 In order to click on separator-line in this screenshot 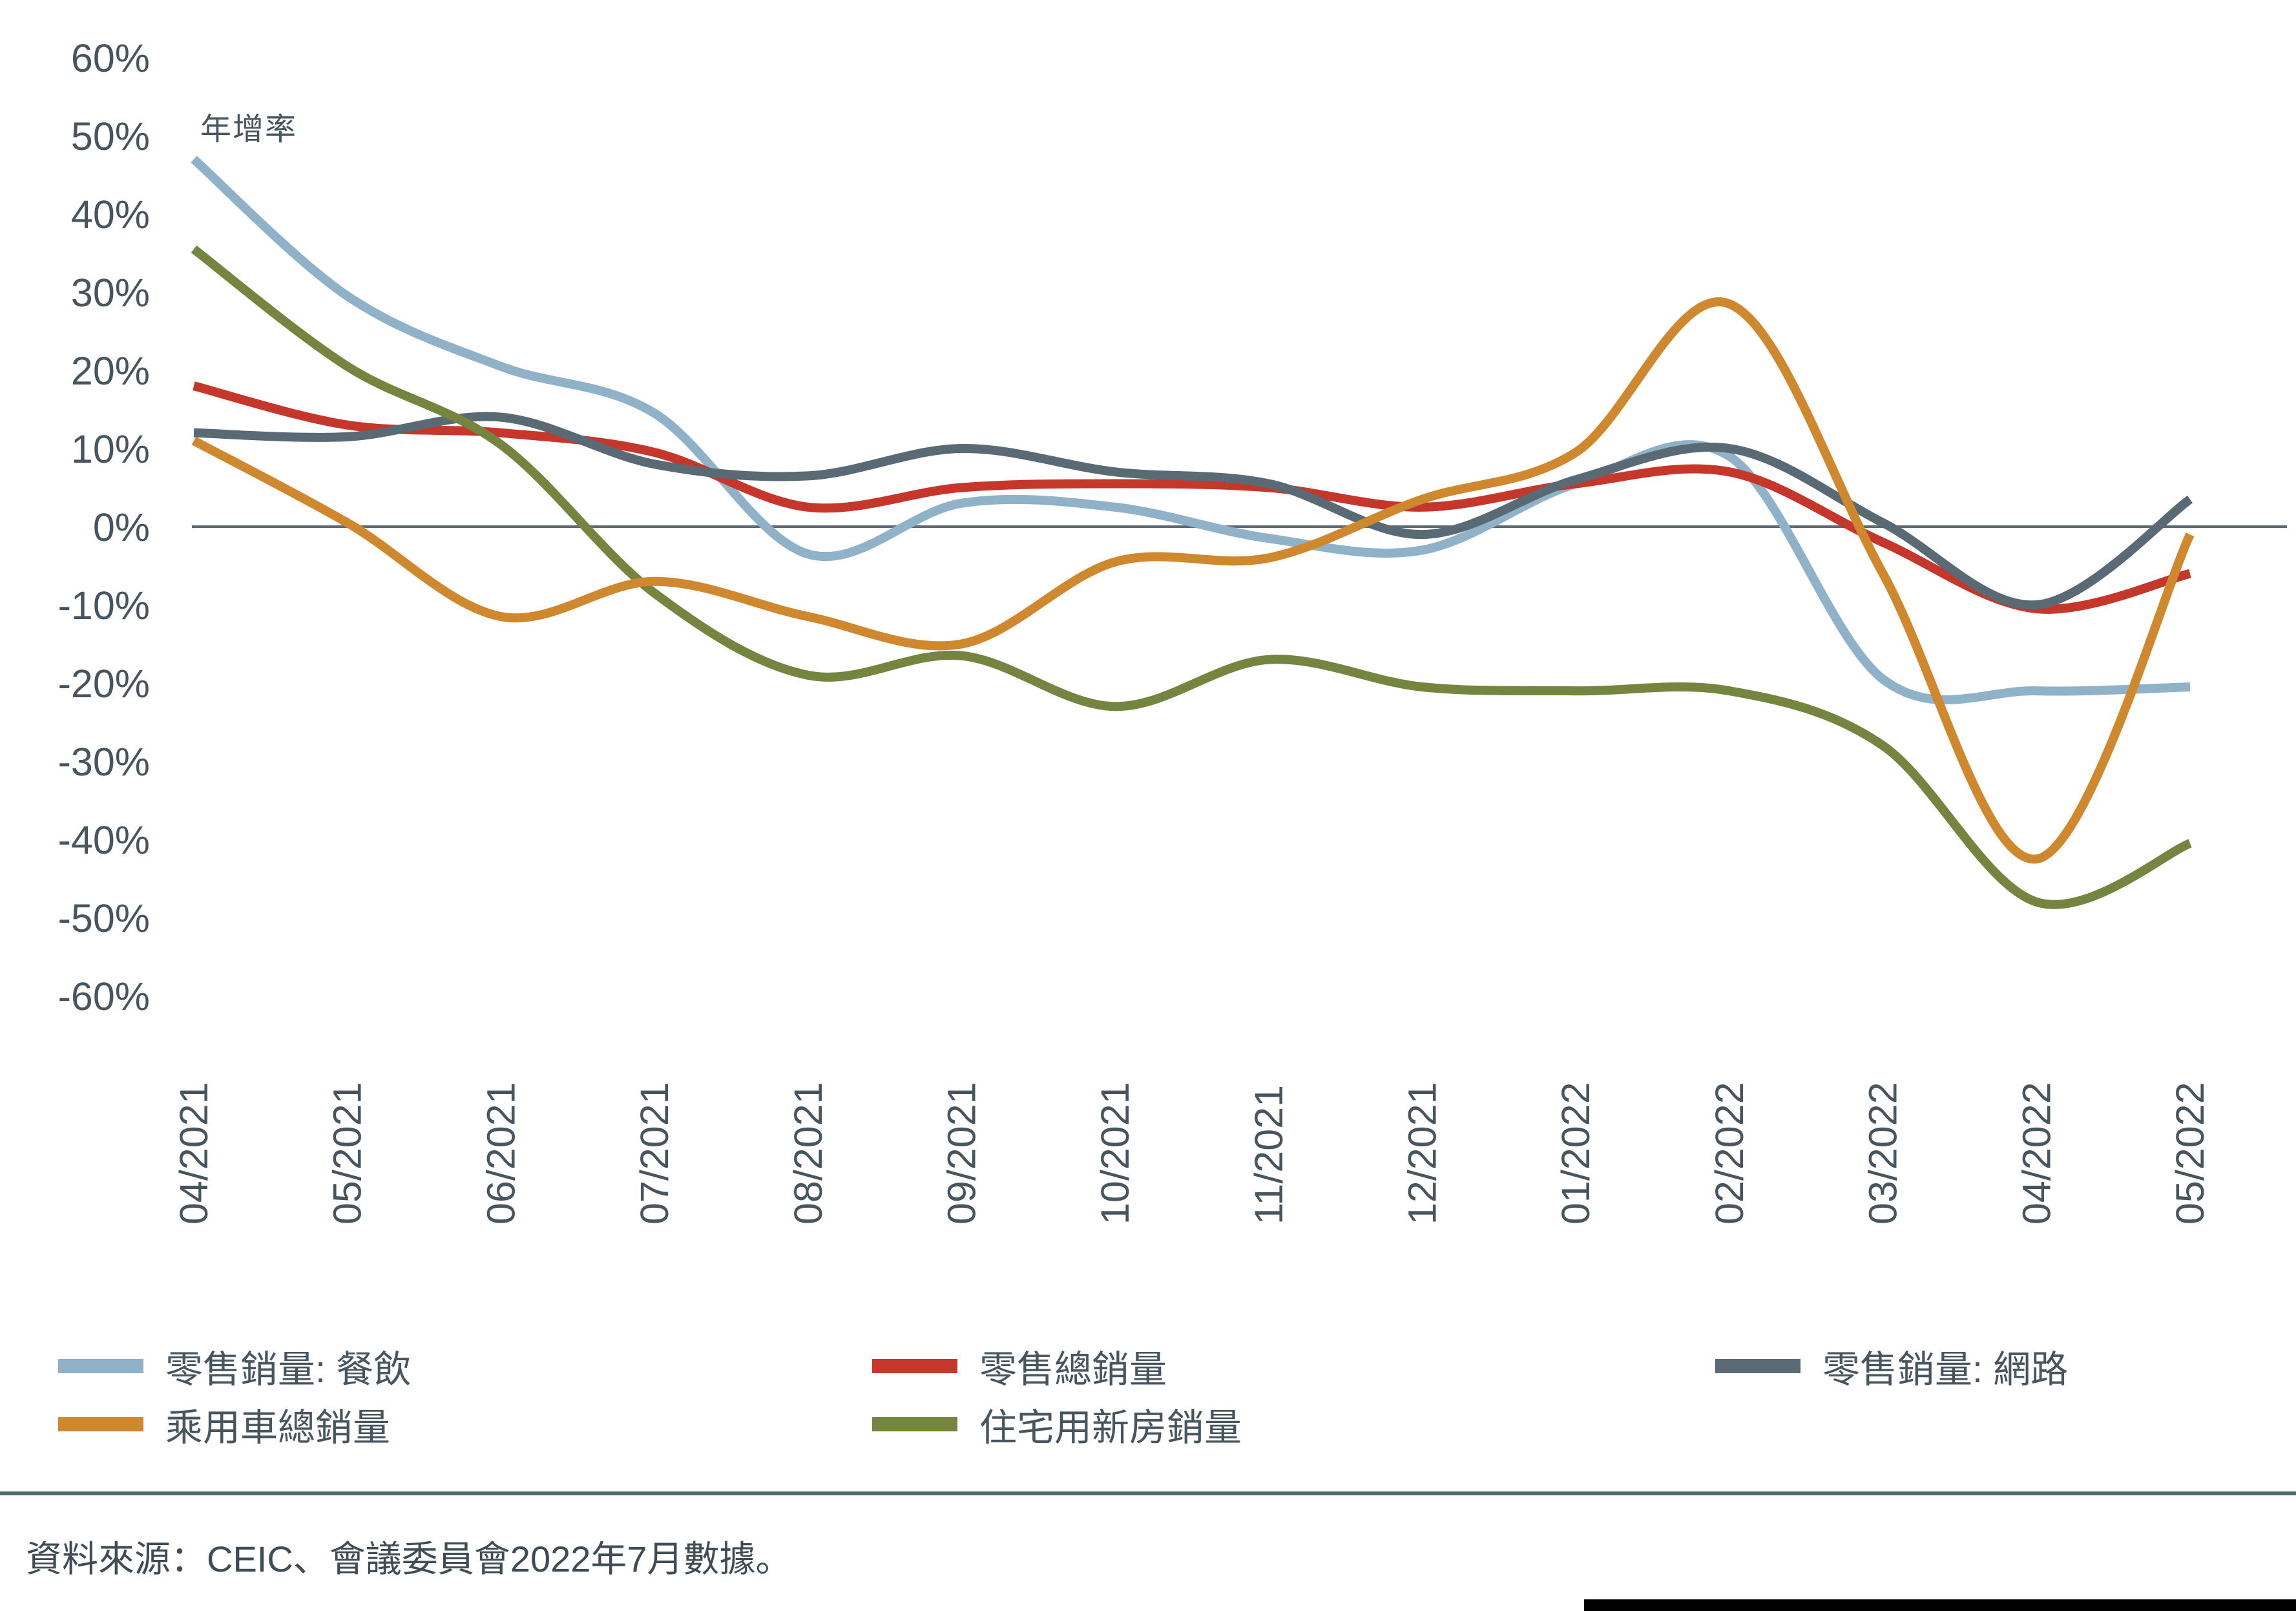, I will do `click(1148, 1493)`.